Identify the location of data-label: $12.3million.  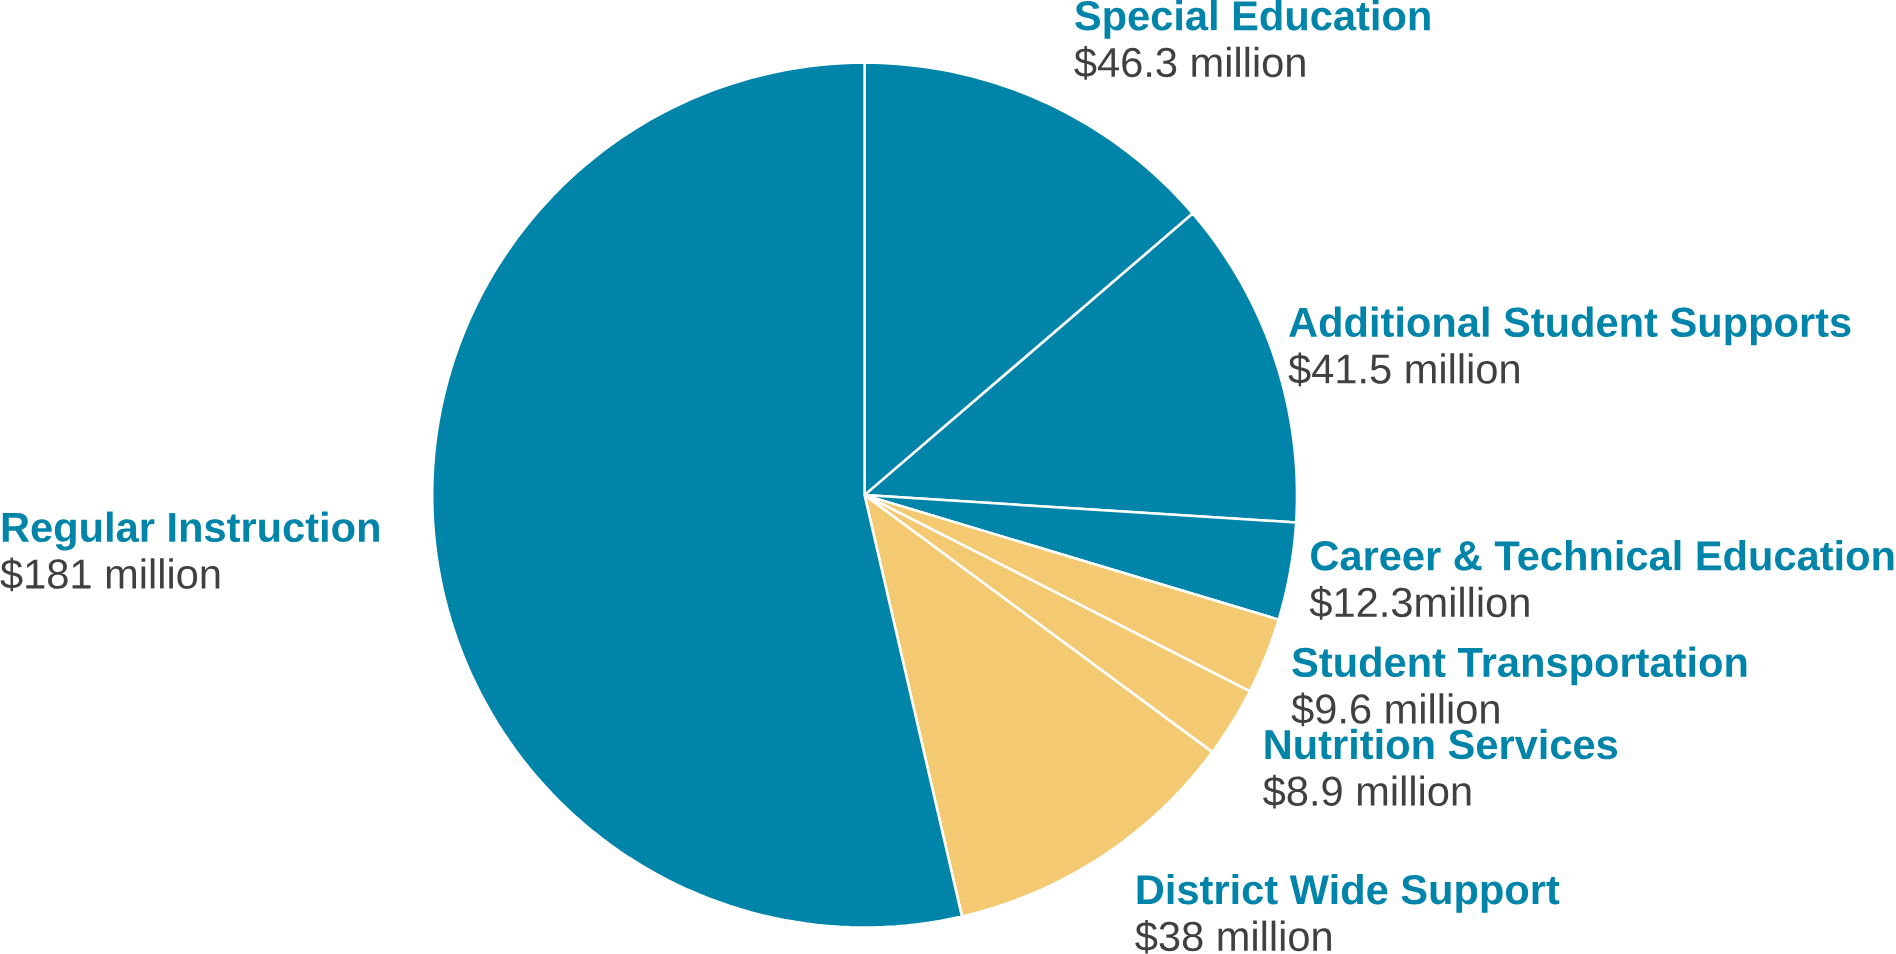
(1419, 603).